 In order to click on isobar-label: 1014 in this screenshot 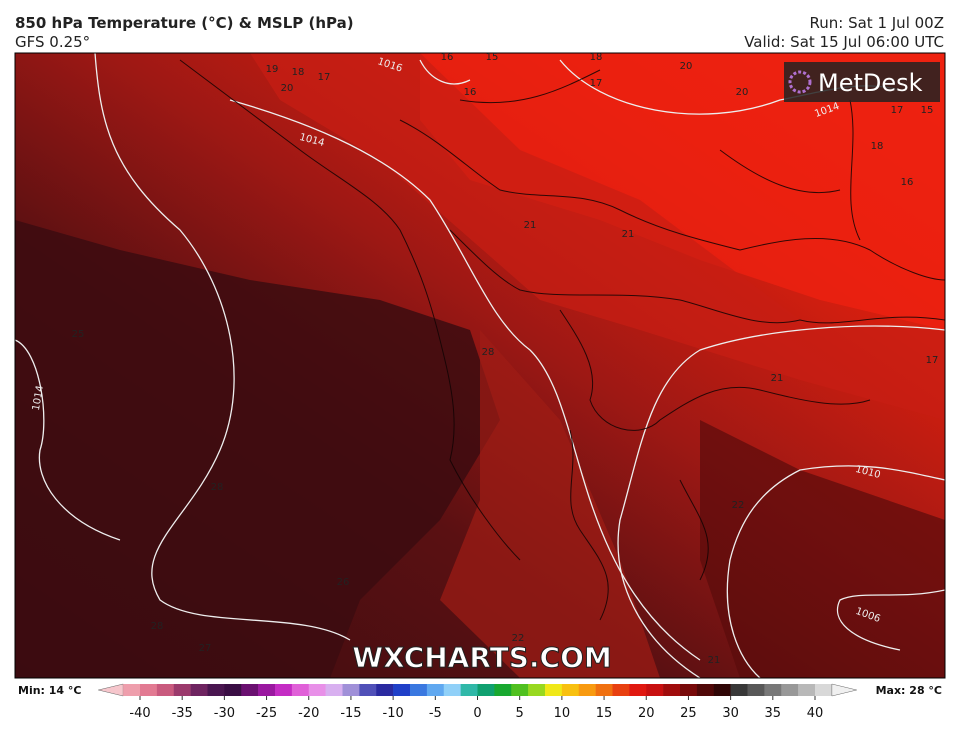, I will do `click(38, 398)`.